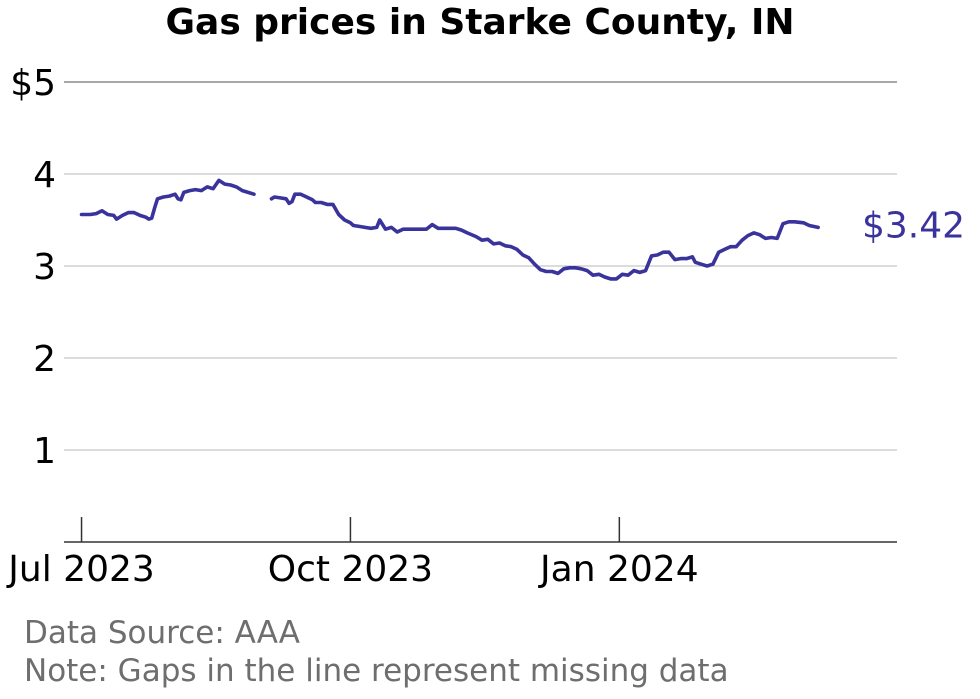 The image size is (980, 699). What do you see at coordinates (162, 633) in the screenshot?
I see `data-source-note: Data Source: AAA` at bounding box center [162, 633].